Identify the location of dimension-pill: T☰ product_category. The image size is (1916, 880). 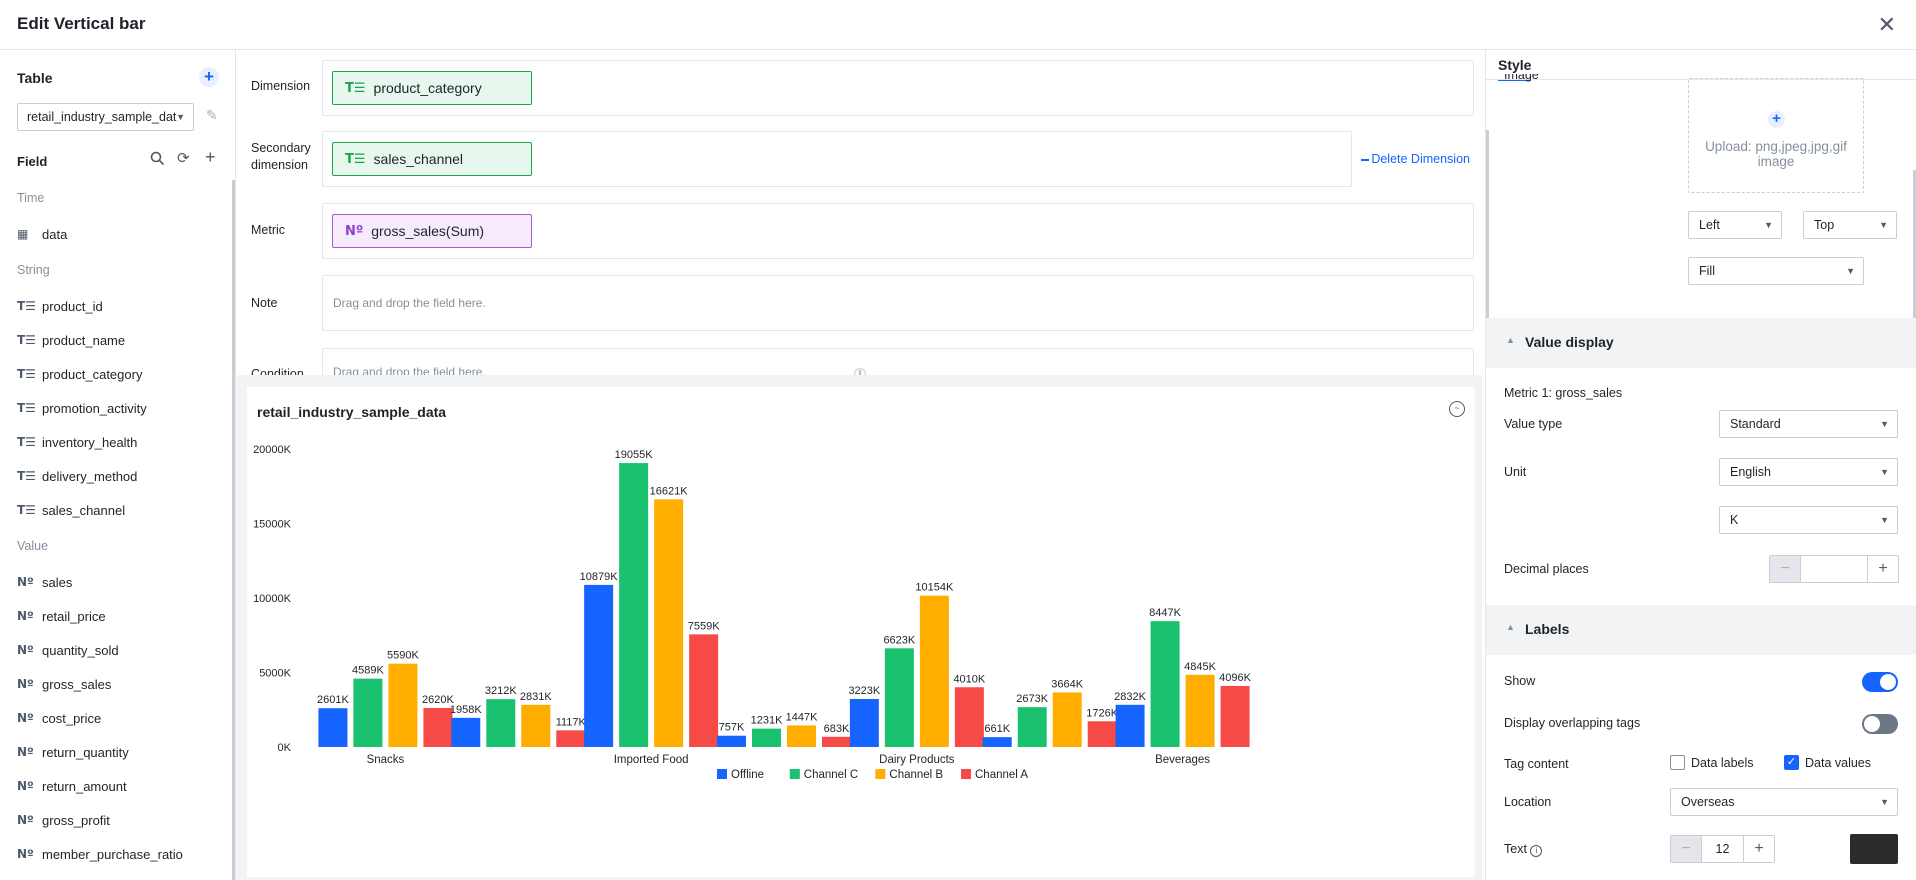
(432, 88).